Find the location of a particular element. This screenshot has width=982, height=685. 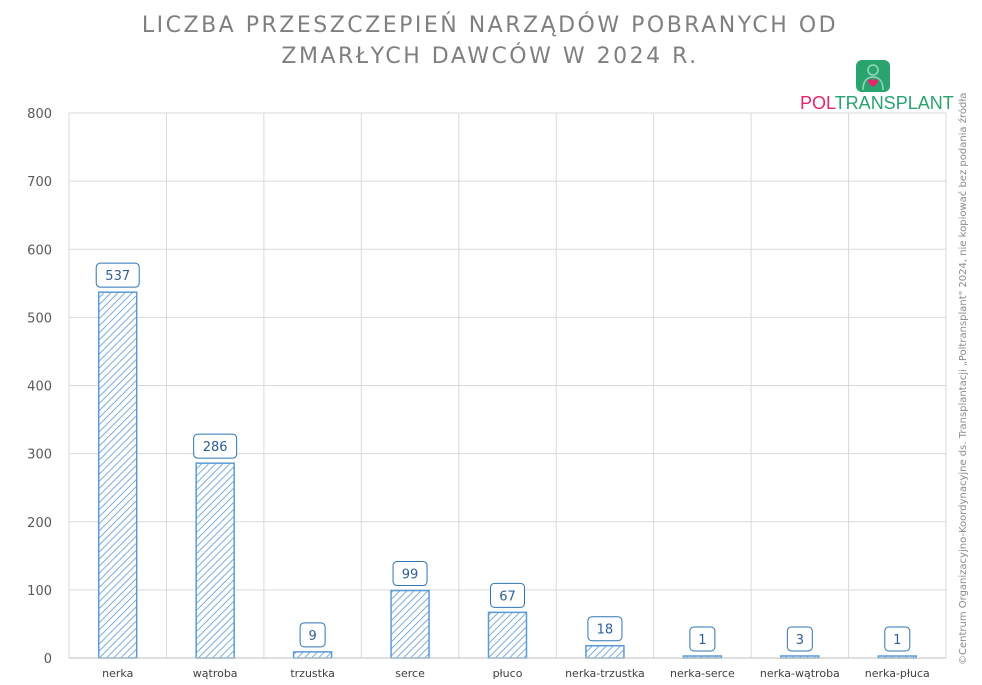

x-tick-label: nerka is located at coordinates (117, 673).